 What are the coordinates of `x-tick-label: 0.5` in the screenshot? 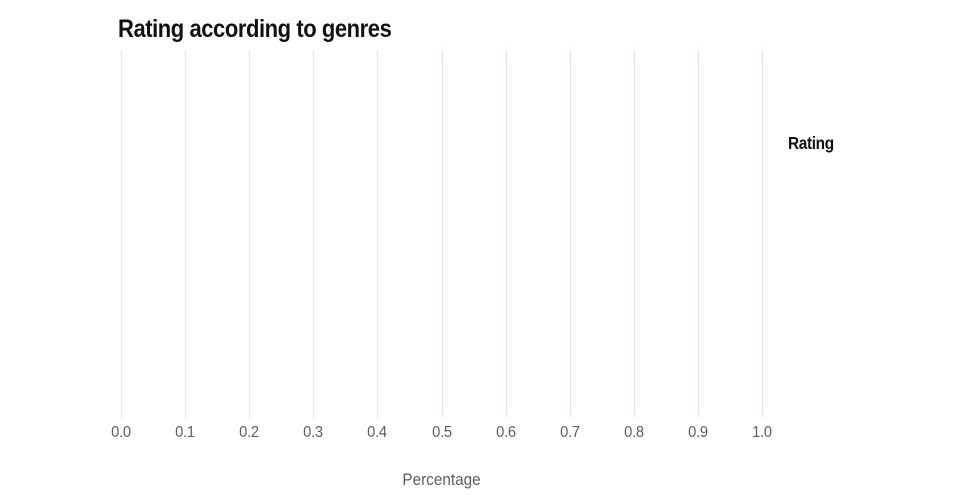 It's located at (441, 432).